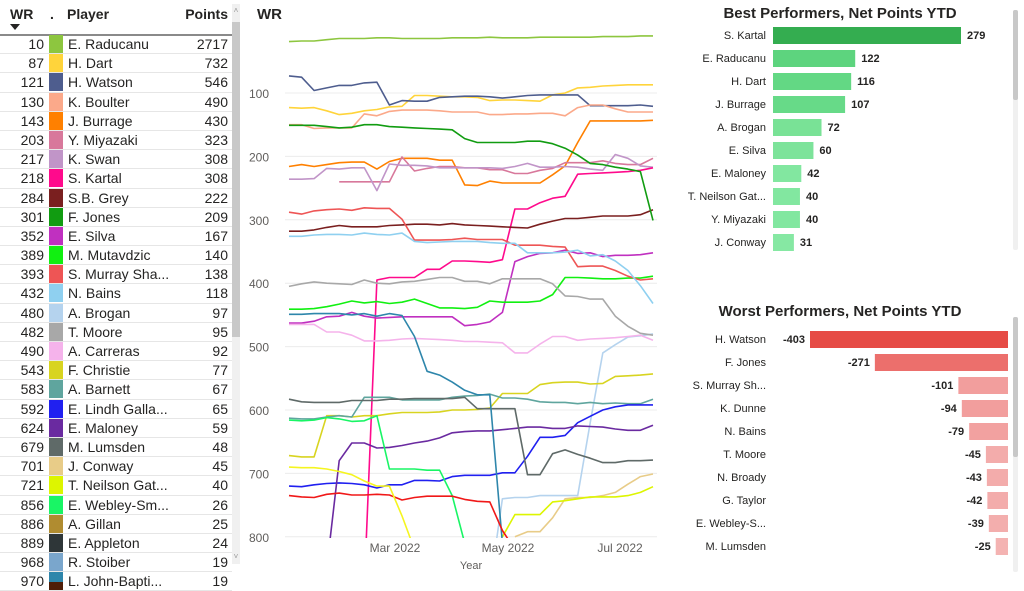 Image resolution: width=1024 pixels, height=591 pixels. I want to click on cell-player: S. Kartal, so click(95, 178).